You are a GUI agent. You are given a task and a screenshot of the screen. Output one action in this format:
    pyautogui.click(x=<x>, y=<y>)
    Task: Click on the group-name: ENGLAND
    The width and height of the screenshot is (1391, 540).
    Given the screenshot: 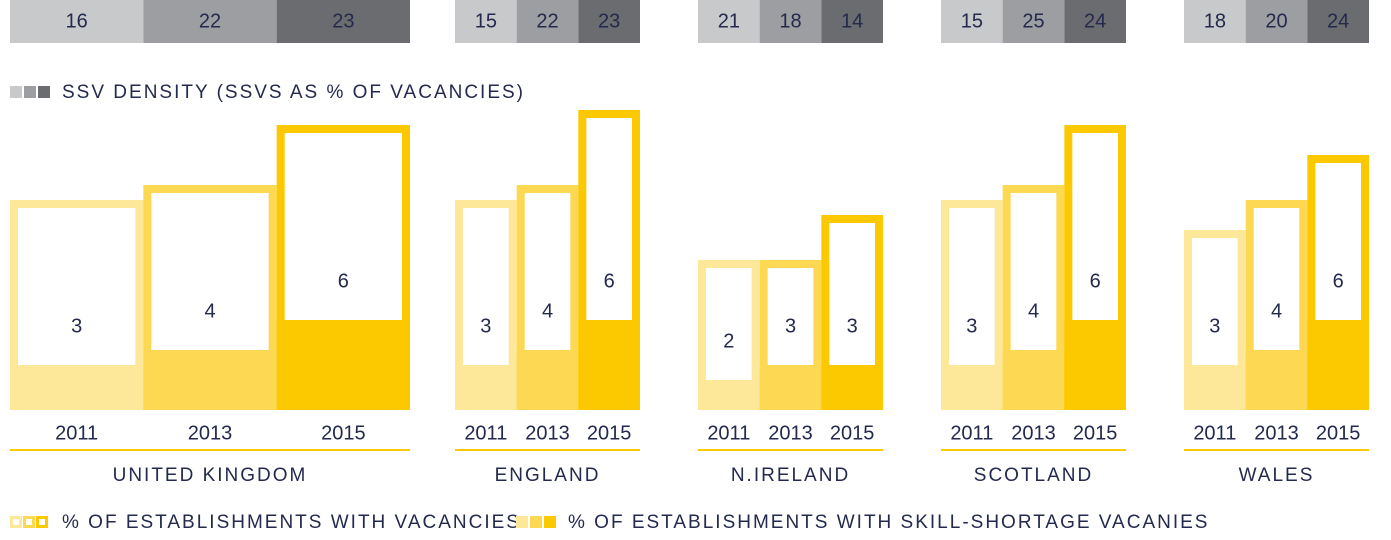 What is the action you would take?
    pyautogui.click(x=548, y=475)
    